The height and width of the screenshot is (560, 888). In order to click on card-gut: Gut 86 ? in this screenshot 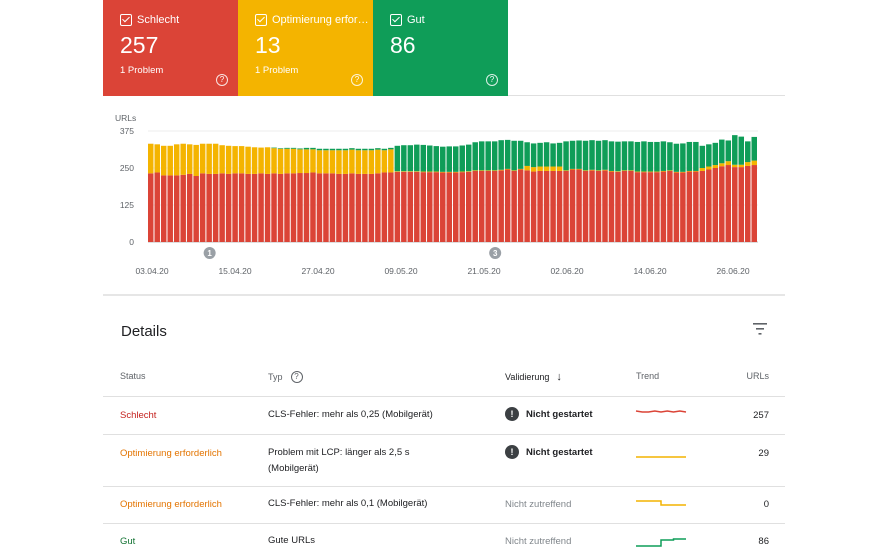, I will do `click(440, 48)`.